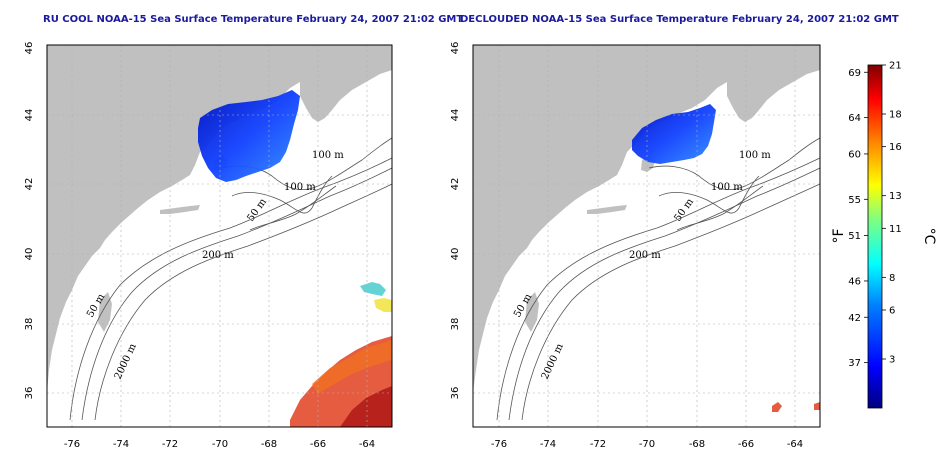  Describe the element at coordinates (854, 363) in the screenshot. I see `fahrenheit-tick-label: 37` at that location.